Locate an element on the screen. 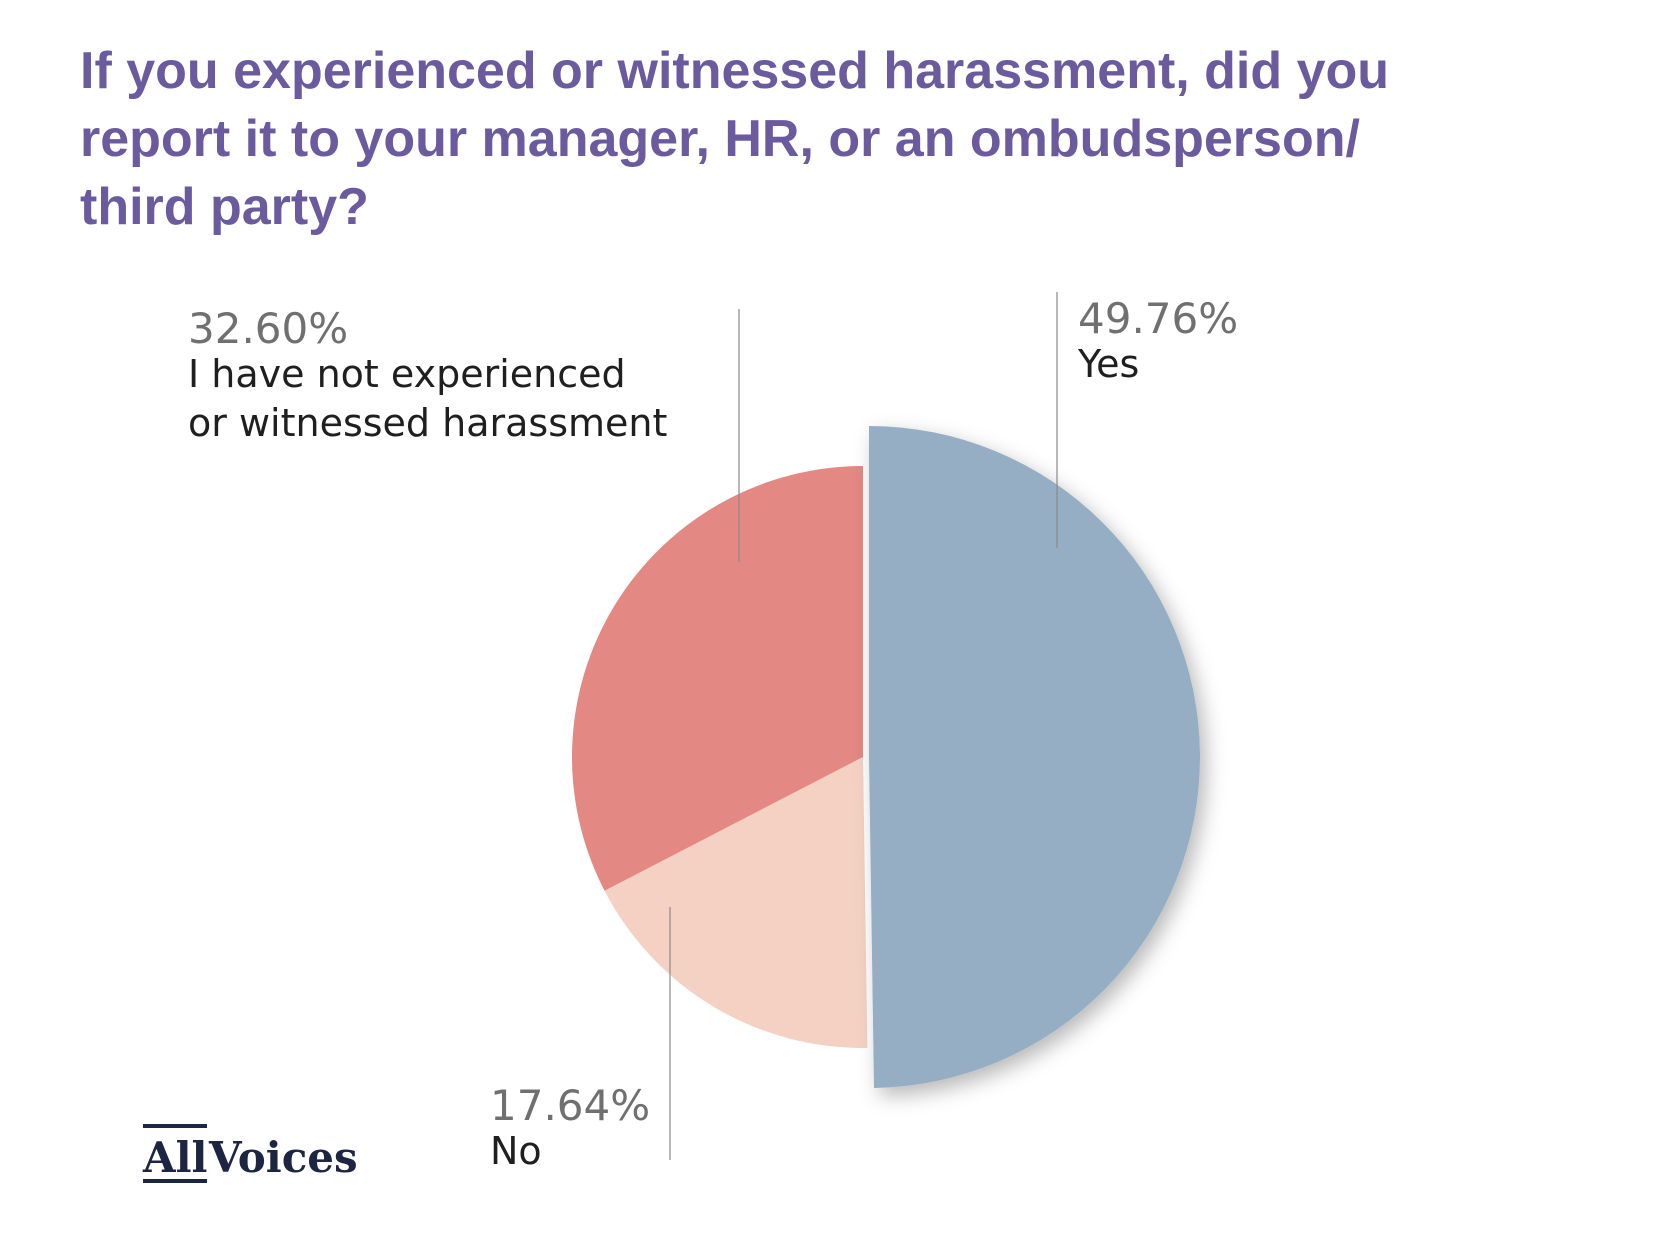  slice-label-yes: 49.76% Yes is located at coordinates (1157, 340).